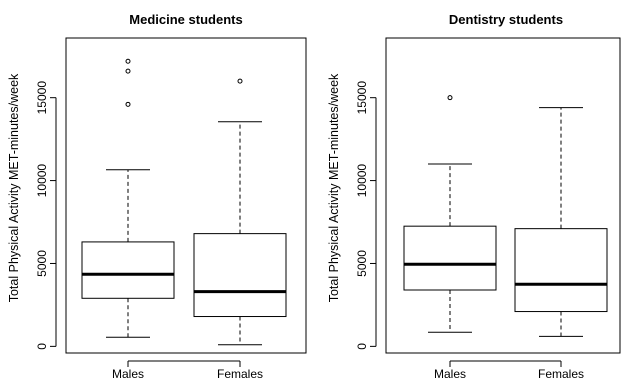 This screenshot has width=621, height=382. Describe the element at coordinates (506, 19) in the screenshot. I see `panel-title: Dentistry students` at that location.